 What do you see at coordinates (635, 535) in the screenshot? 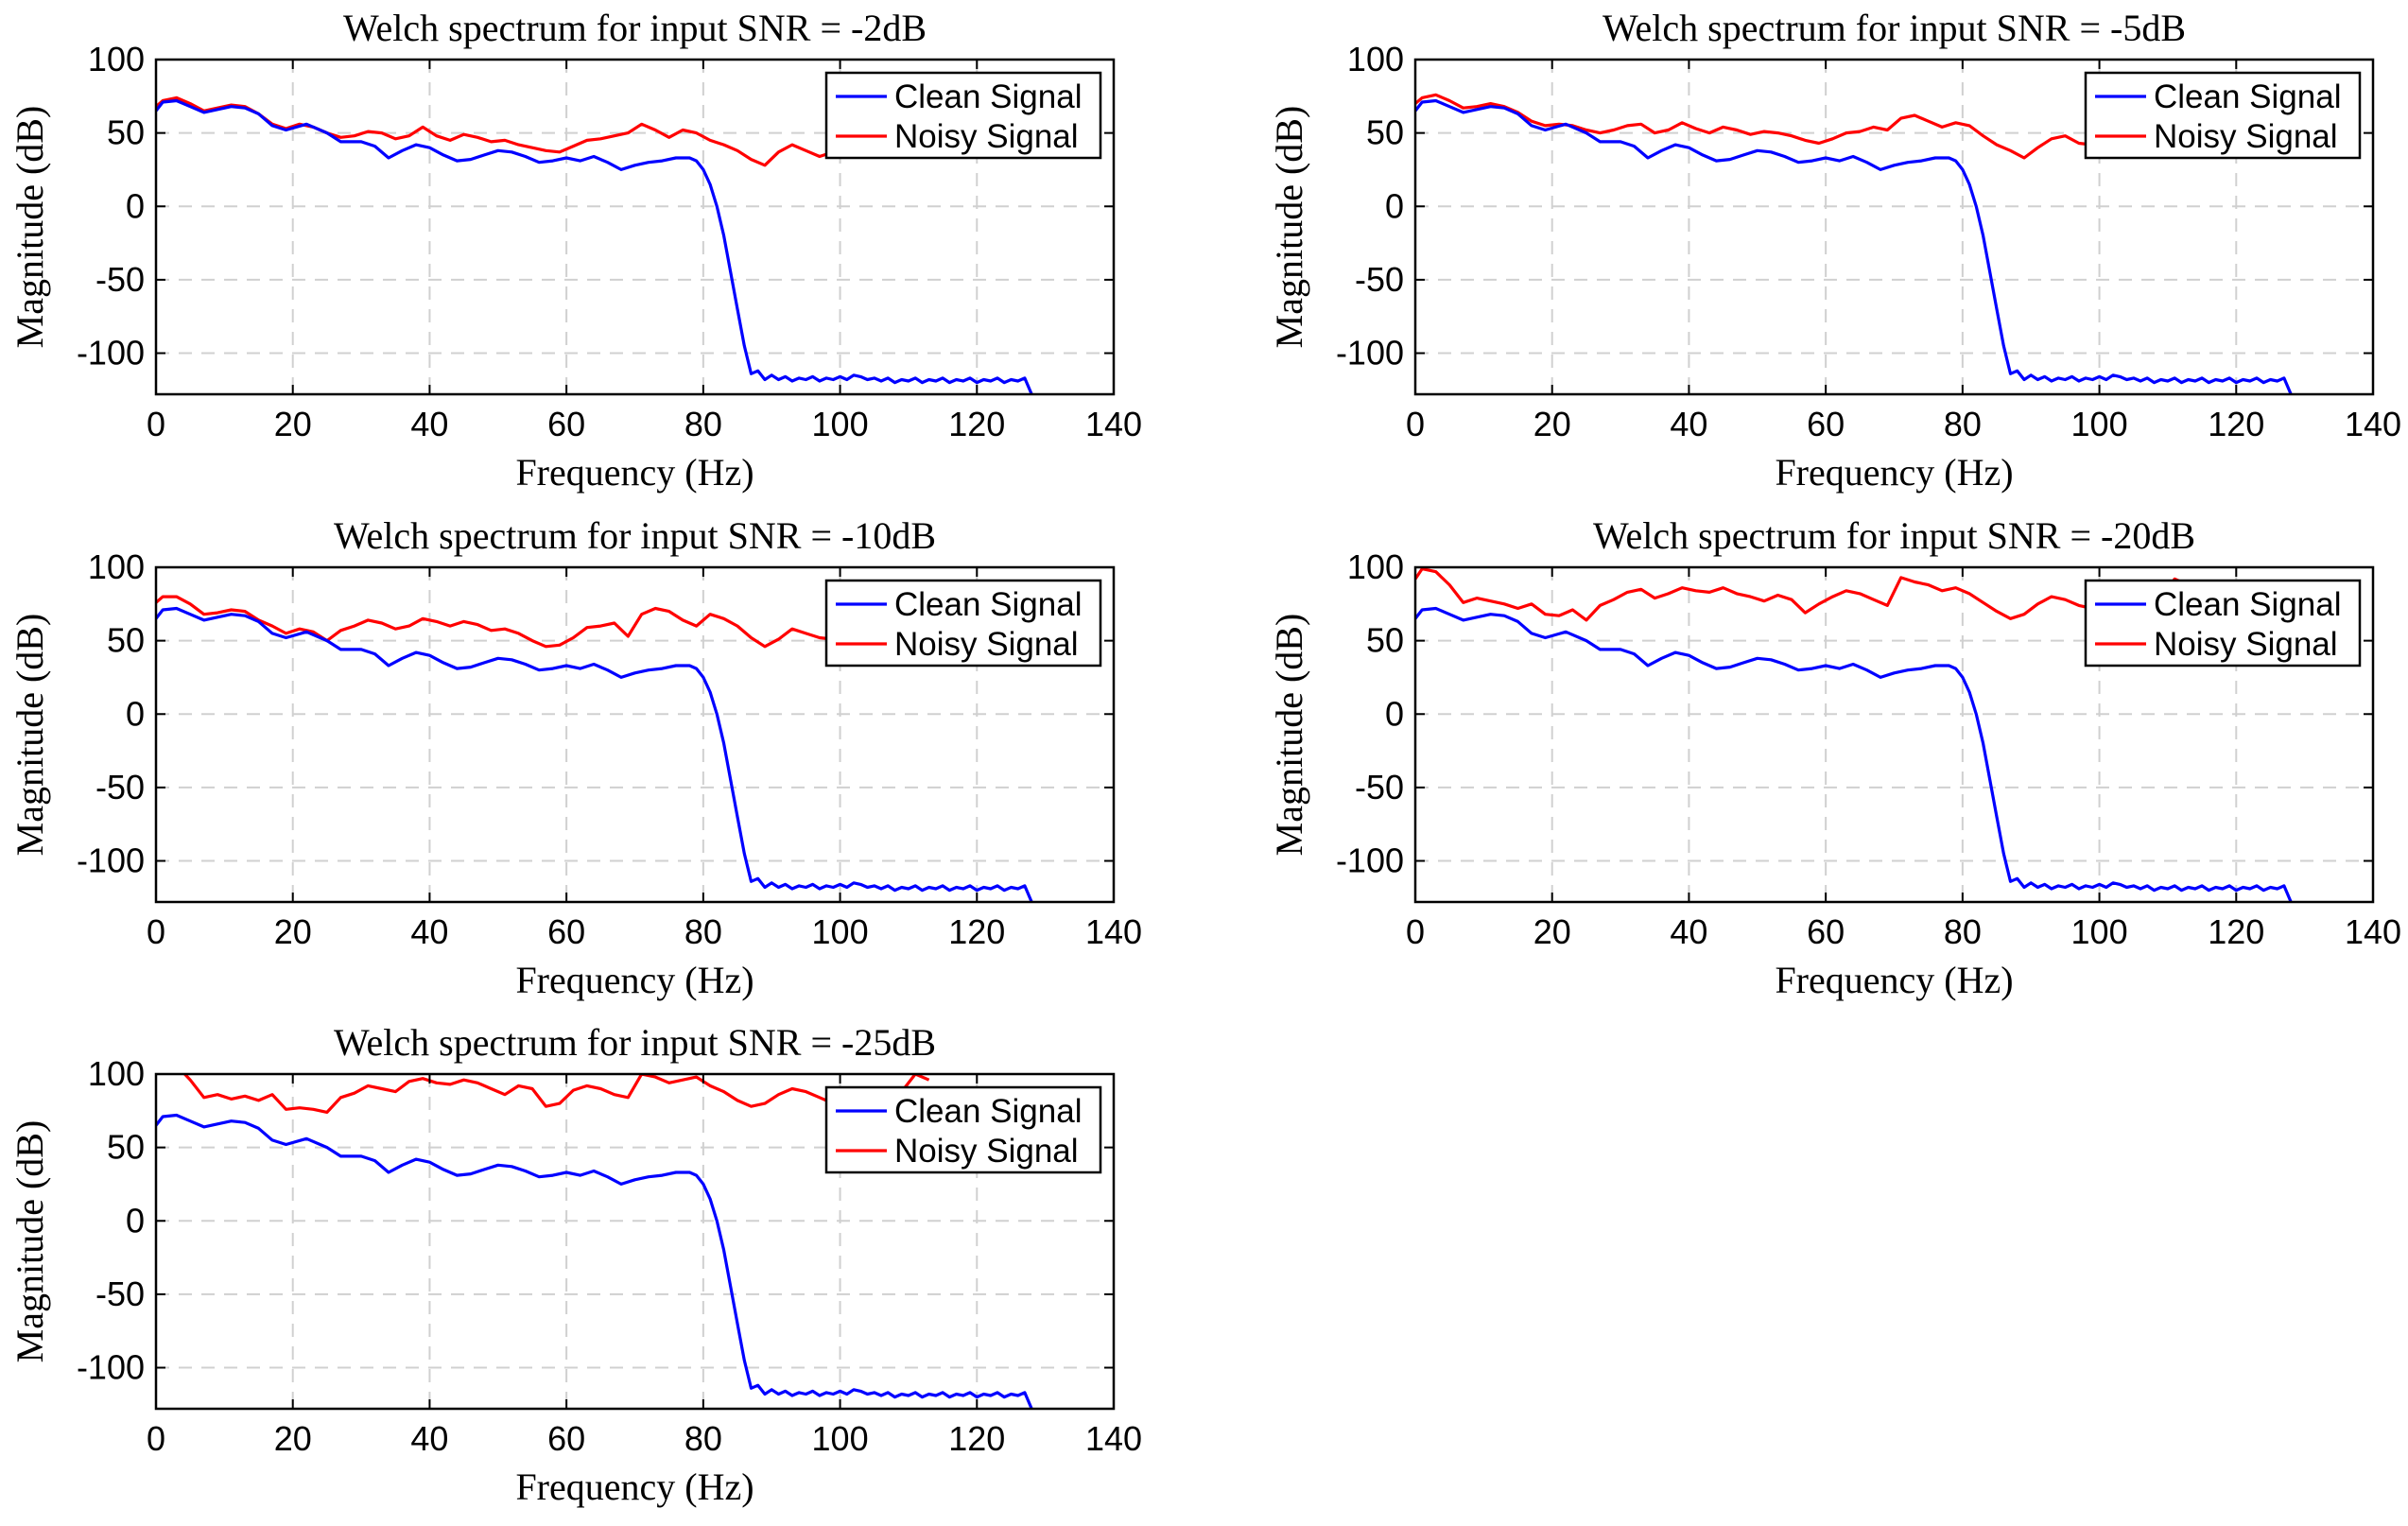
I see `chart-title: Welch spectrum for input SNR = -10dB` at bounding box center [635, 535].